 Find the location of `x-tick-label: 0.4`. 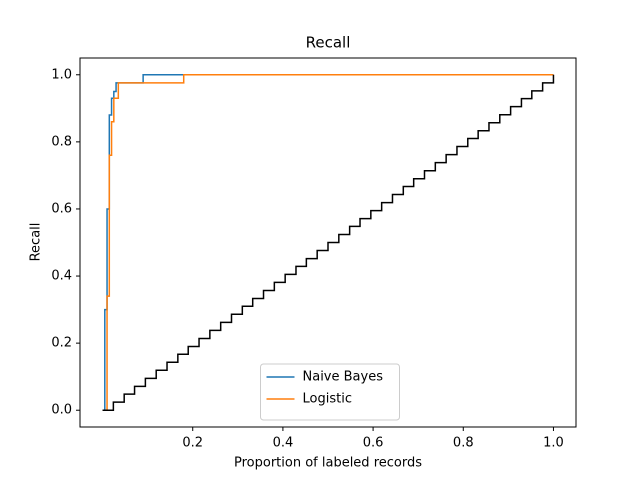

x-tick-label: 0.4 is located at coordinates (283, 443).